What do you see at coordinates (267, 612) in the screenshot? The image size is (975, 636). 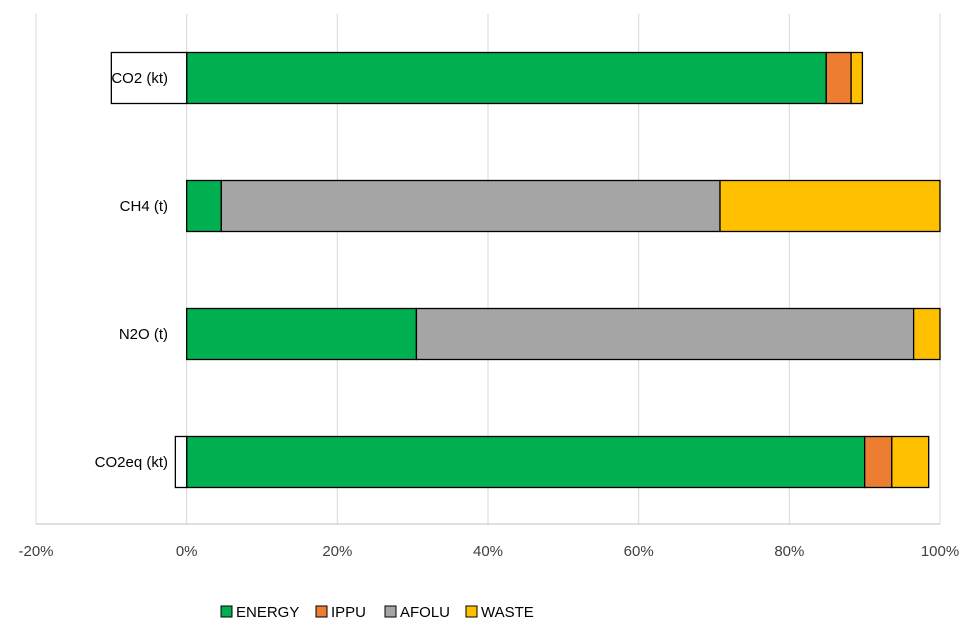 I see `legend-label: ENERGY` at bounding box center [267, 612].